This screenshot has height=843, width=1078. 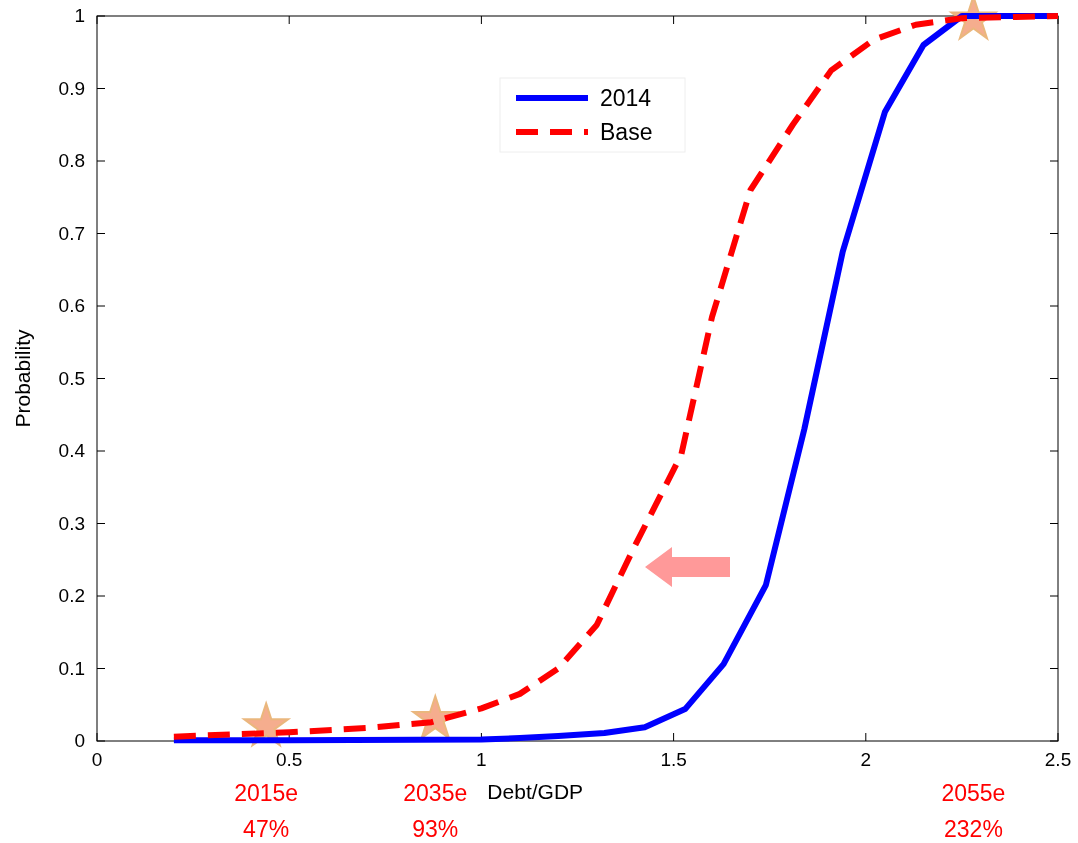 I want to click on text: 2015e 47%, so click(x=266, y=811).